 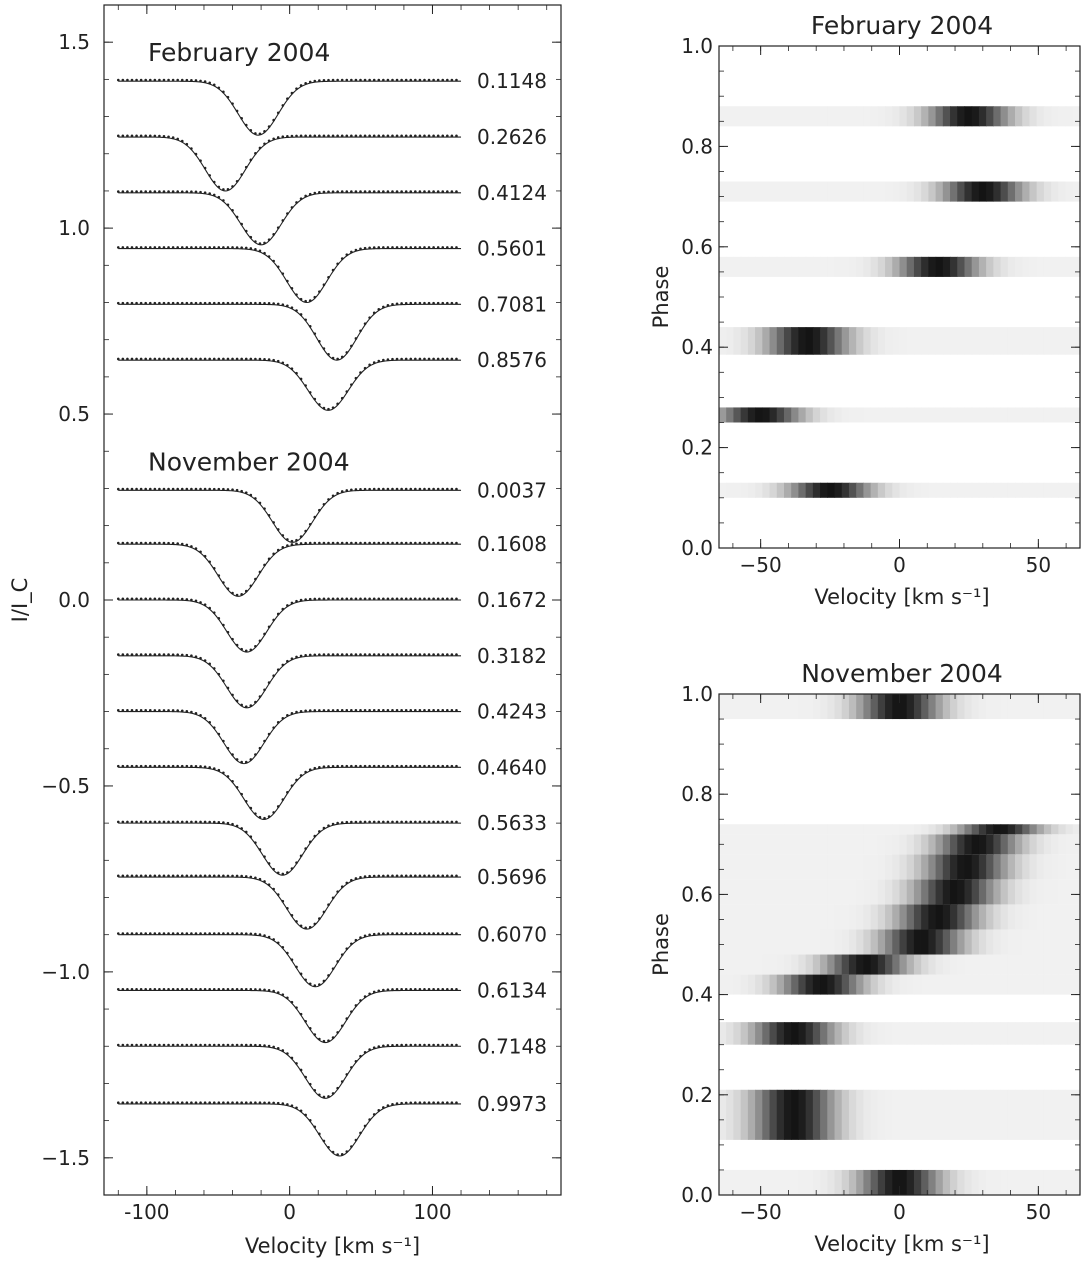 I want to click on y-tick-label: 0.6, so click(x=697, y=247).